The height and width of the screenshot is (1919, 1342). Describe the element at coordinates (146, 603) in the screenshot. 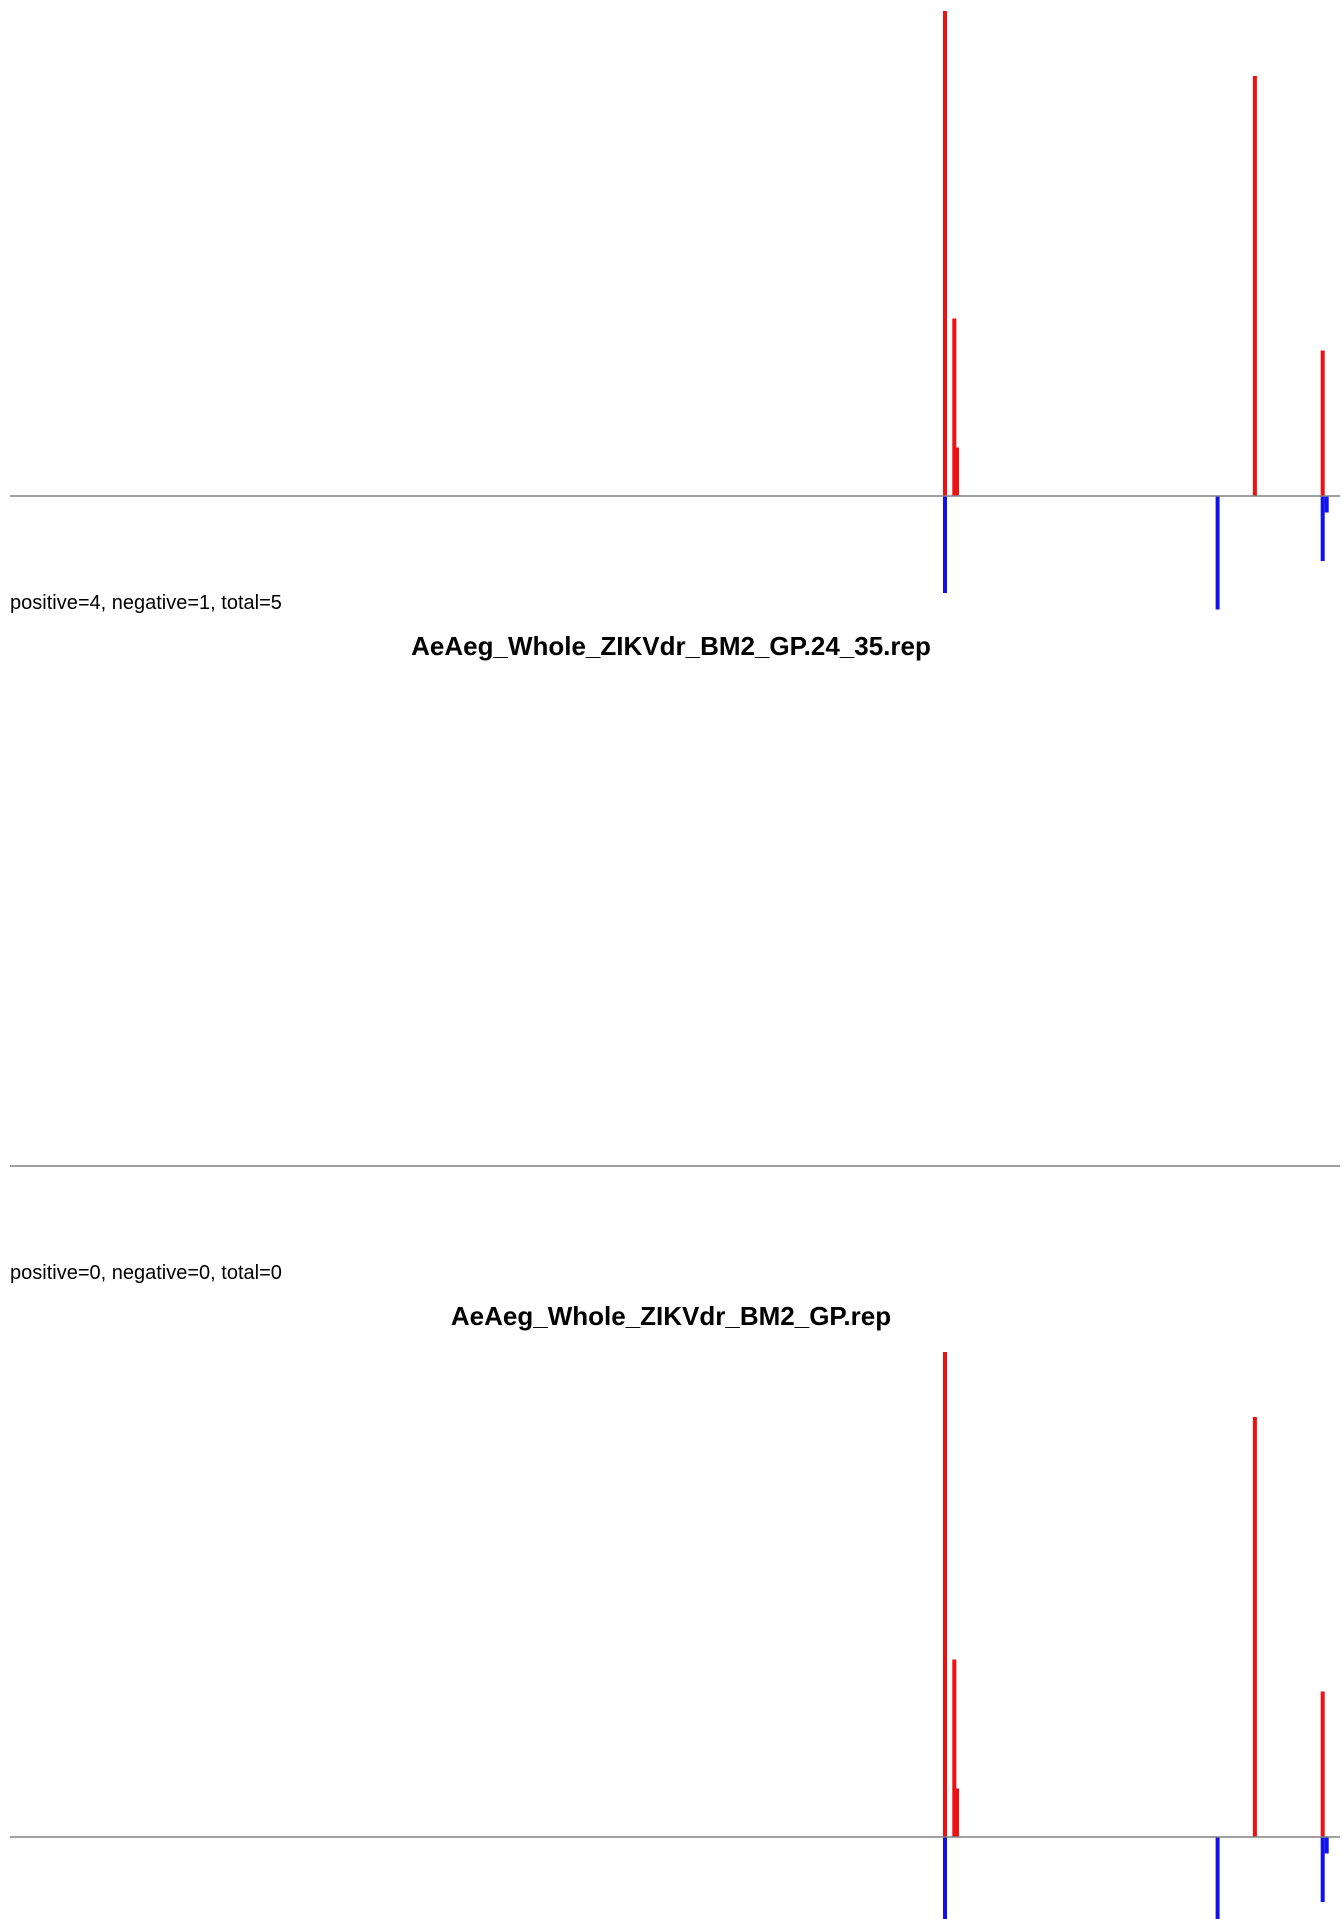

I see `panel-summary: positive=4, negative=1, total=5` at that location.